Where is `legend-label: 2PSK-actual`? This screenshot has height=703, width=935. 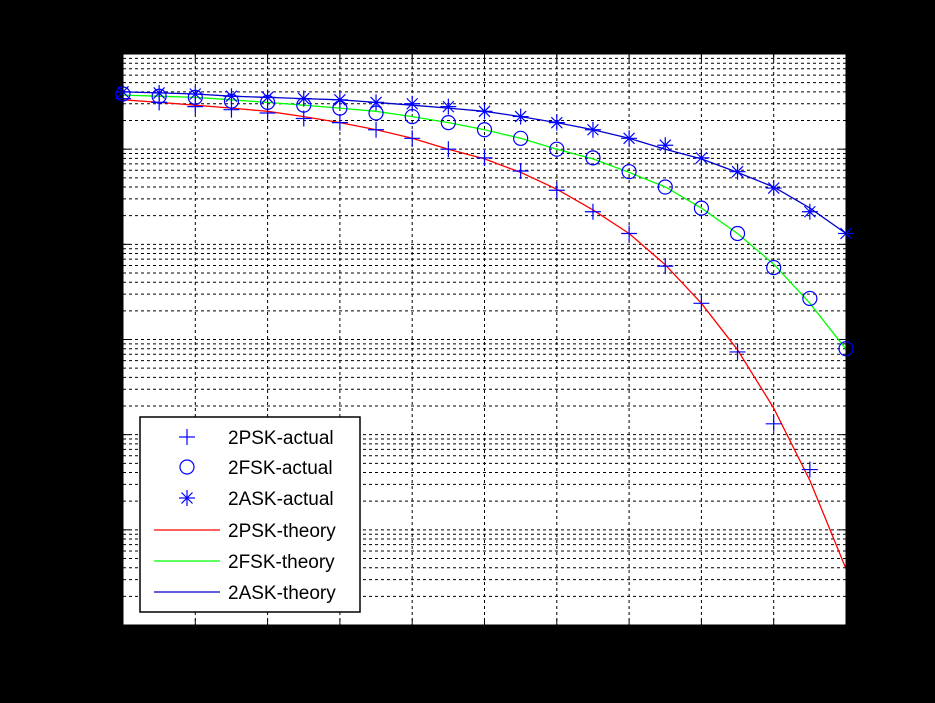 legend-label: 2PSK-actual is located at coordinates (281, 438).